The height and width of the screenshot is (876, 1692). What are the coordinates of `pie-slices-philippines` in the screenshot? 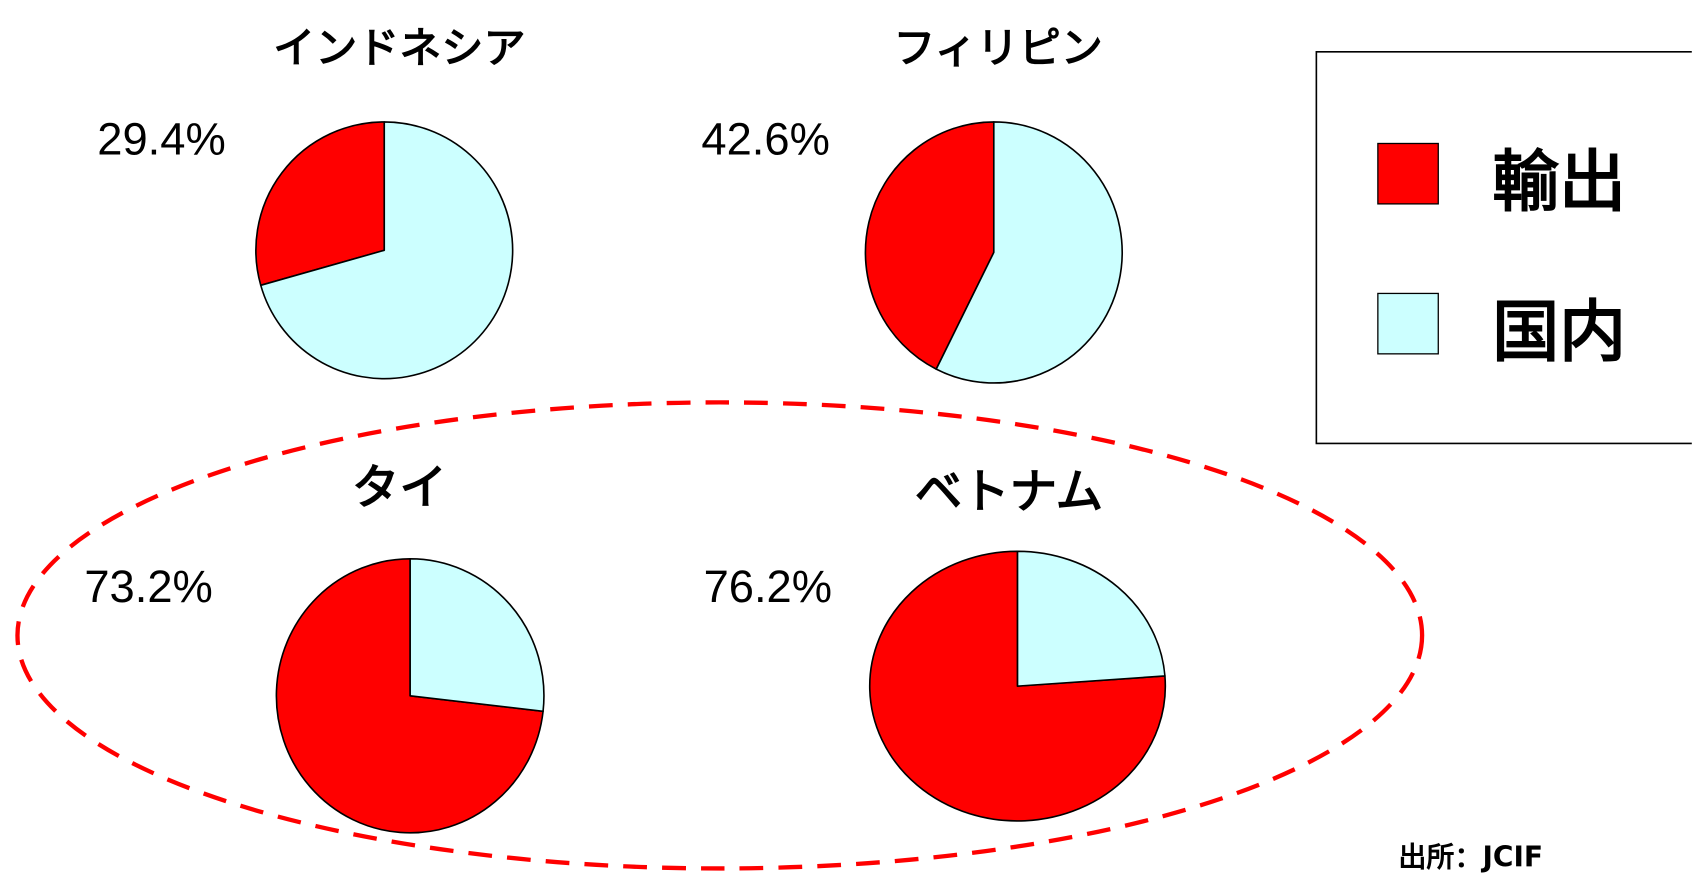 It's located at (993, 252).